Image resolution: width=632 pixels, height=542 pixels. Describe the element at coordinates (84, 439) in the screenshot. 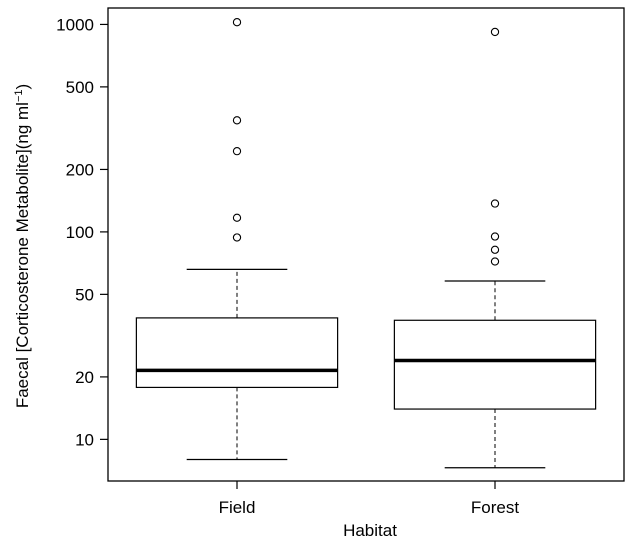

I see `y-tick-label: 10` at that location.